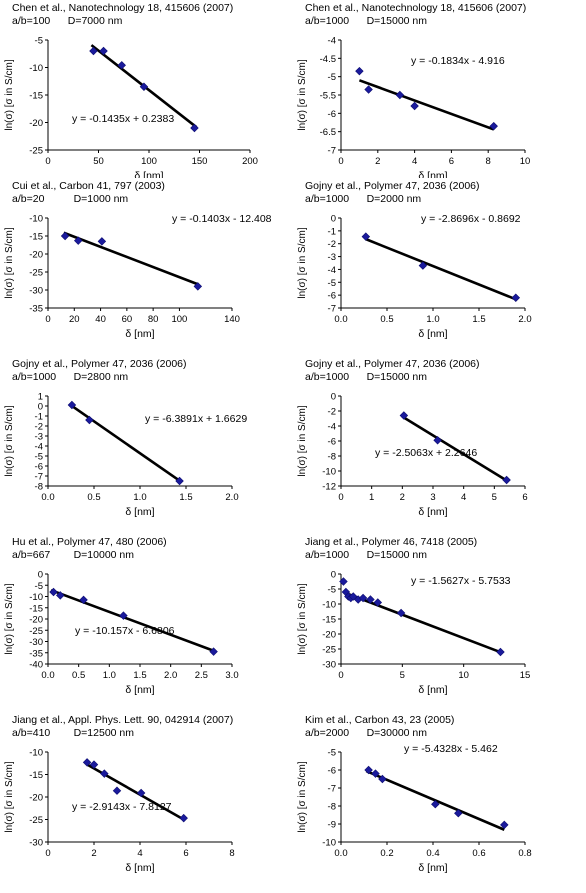 The height and width of the screenshot is (893, 586). What do you see at coordinates (196, 419) in the screenshot?
I see `fit-equation: y = -6.3891x + 1.6629` at bounding box center [196, 419].